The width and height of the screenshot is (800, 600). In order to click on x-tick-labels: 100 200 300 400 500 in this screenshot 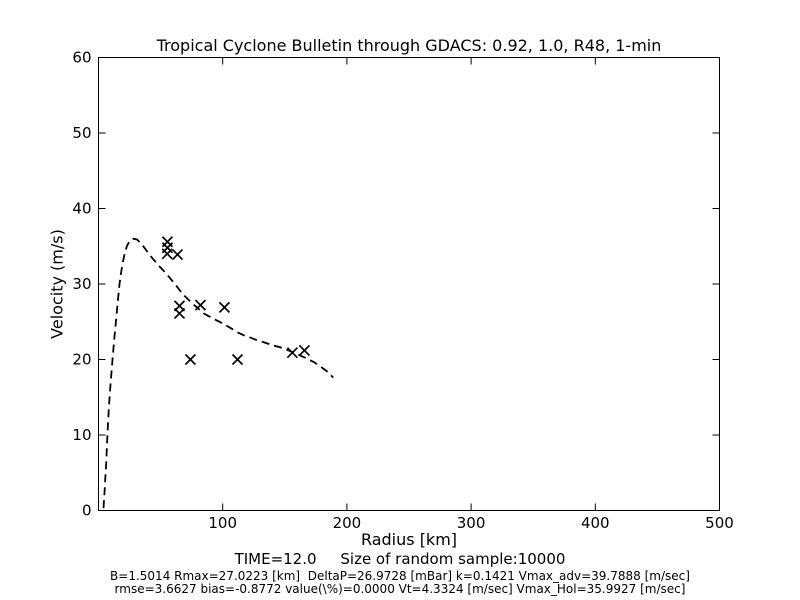, I will do `click(470, 523)`.